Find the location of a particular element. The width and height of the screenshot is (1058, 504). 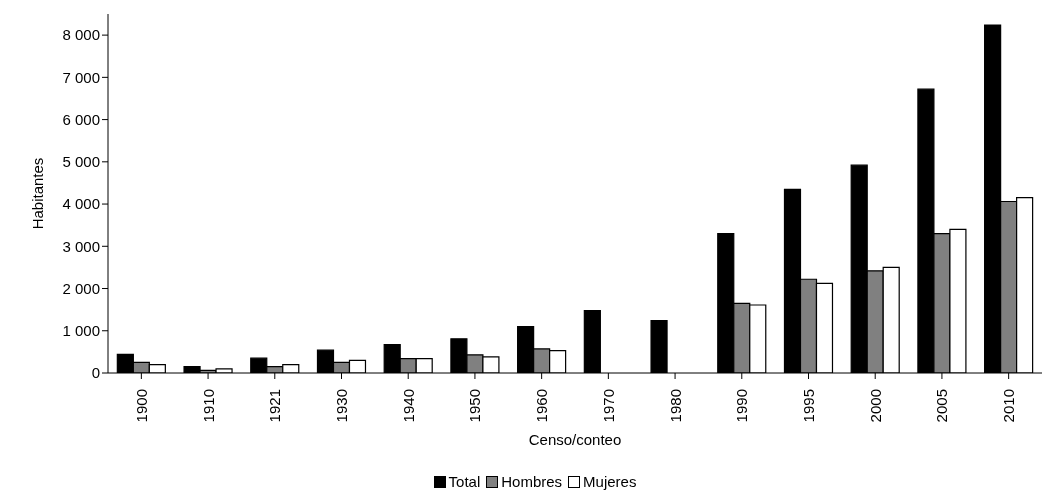

x-axis-title: Censo/conteo is located at coordinates (575, 439).